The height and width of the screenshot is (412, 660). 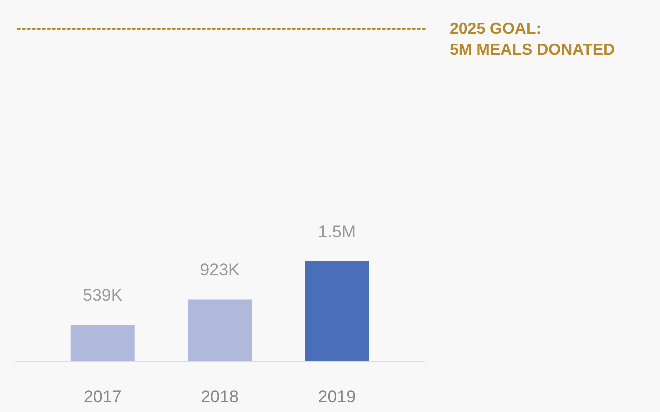 What do you see at coordinates (220, 397) in the screenshot?
I see `x-tick-label: 2018` at bounding box center [220, 397].